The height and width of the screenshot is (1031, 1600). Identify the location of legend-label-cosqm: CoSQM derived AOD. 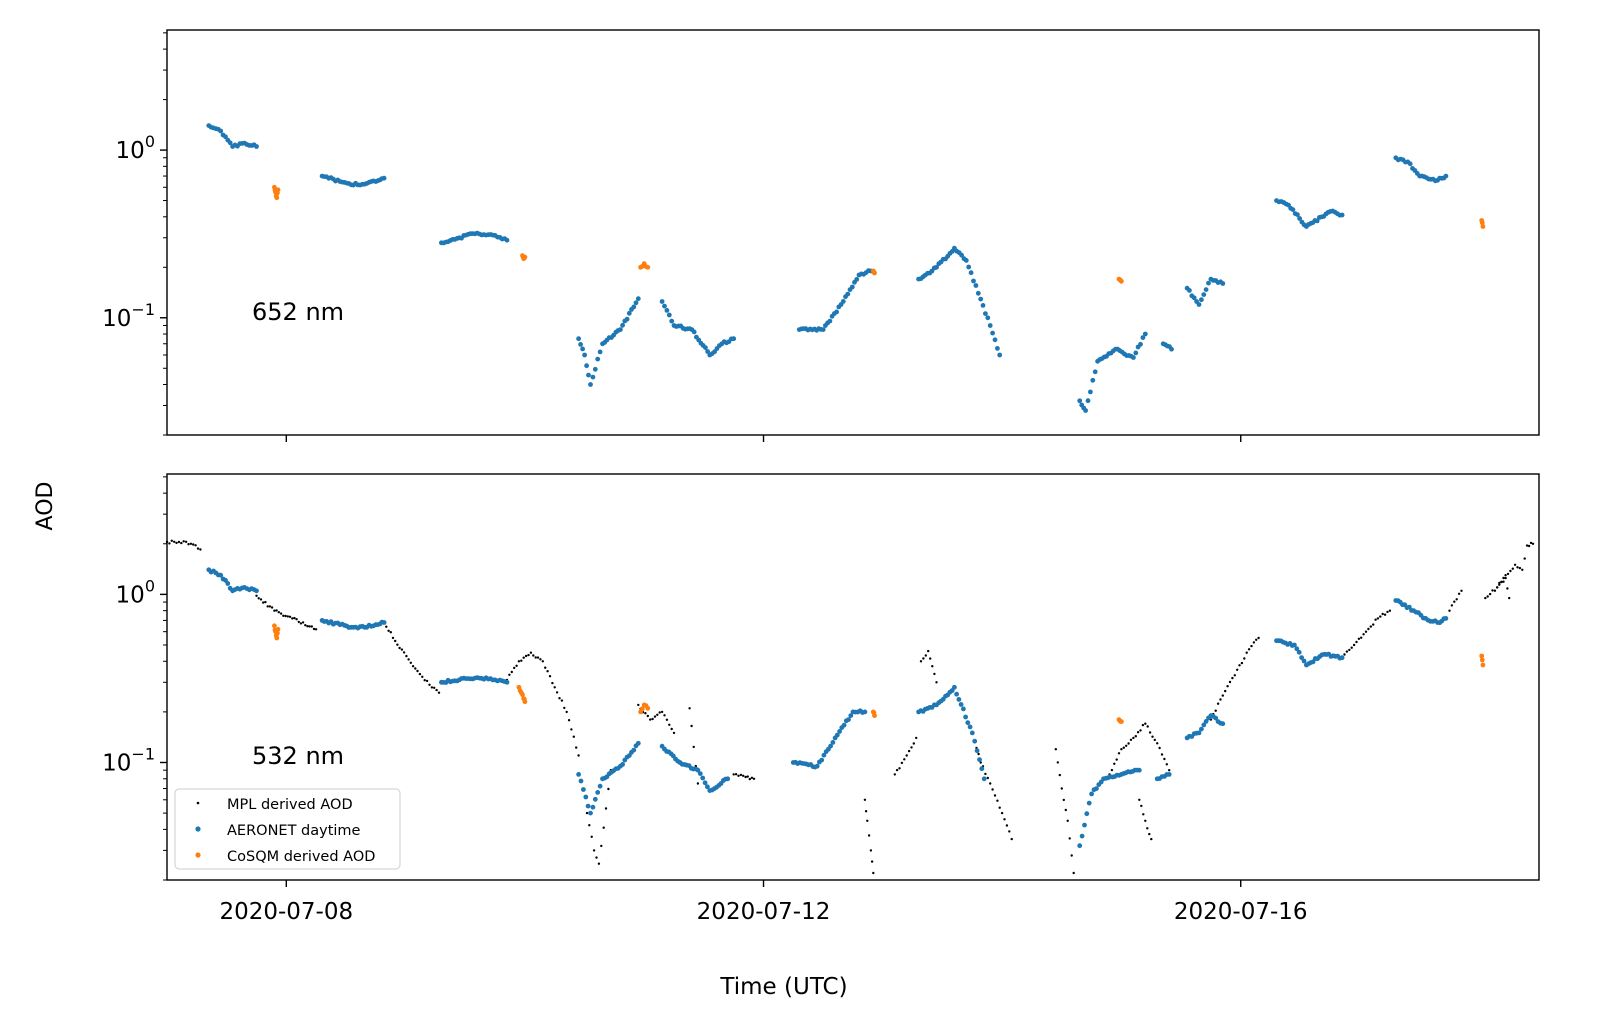
(301, 857).